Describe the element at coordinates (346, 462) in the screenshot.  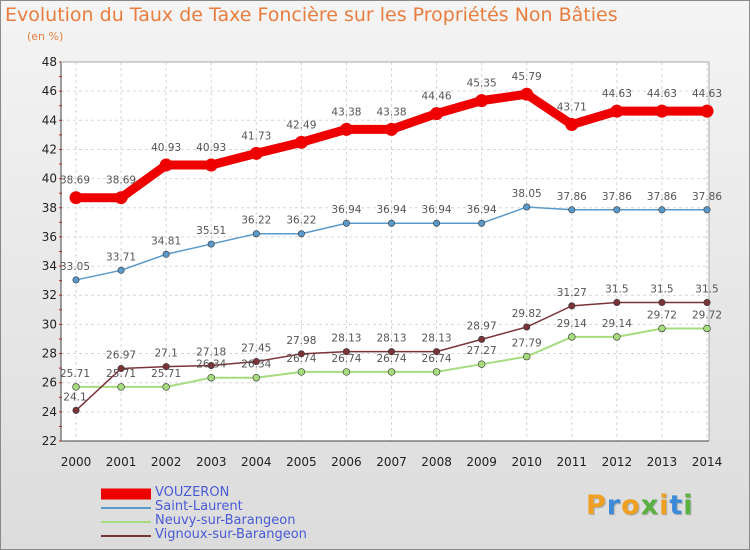
I see `x-tick-label: 2006` at that location.